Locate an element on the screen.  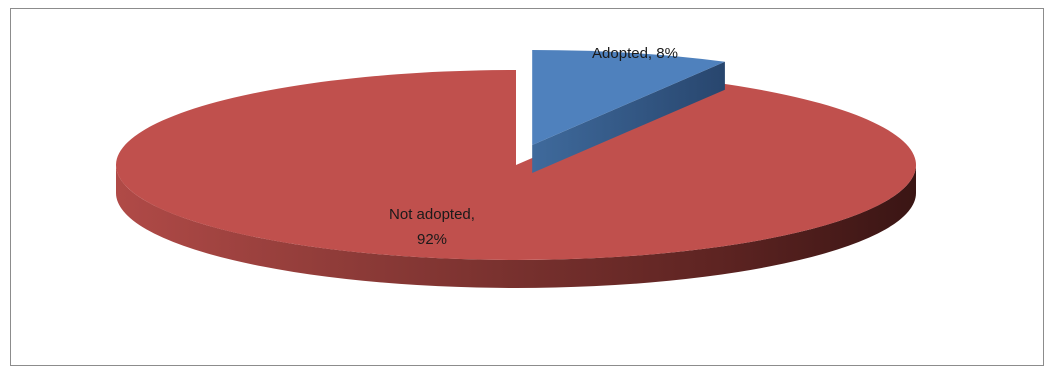
pie-slice-adopted is located at coordinates (628, 111).